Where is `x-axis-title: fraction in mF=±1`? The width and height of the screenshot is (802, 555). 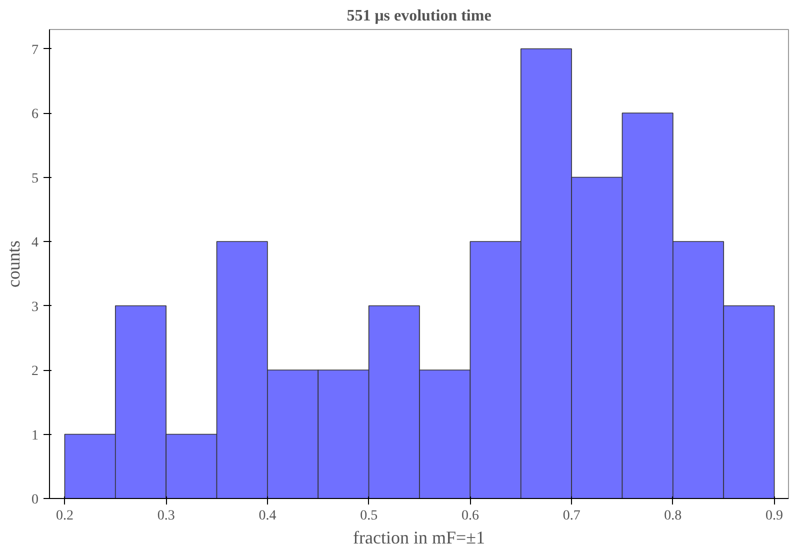 x-axis-title: fraction in mF=±1 is located at coordinates (419, 538).